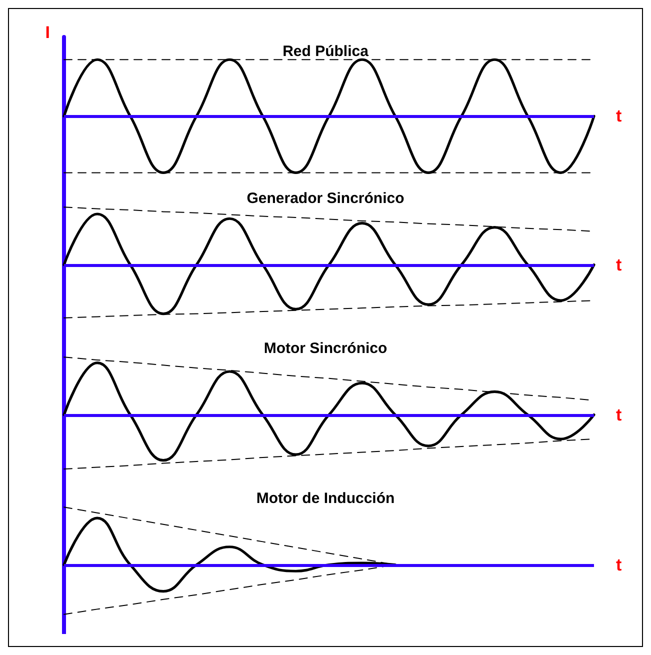  Describe the element at coordinates (326, 51) in the screenshot. I see `chart-title: Red Pública` at that location.